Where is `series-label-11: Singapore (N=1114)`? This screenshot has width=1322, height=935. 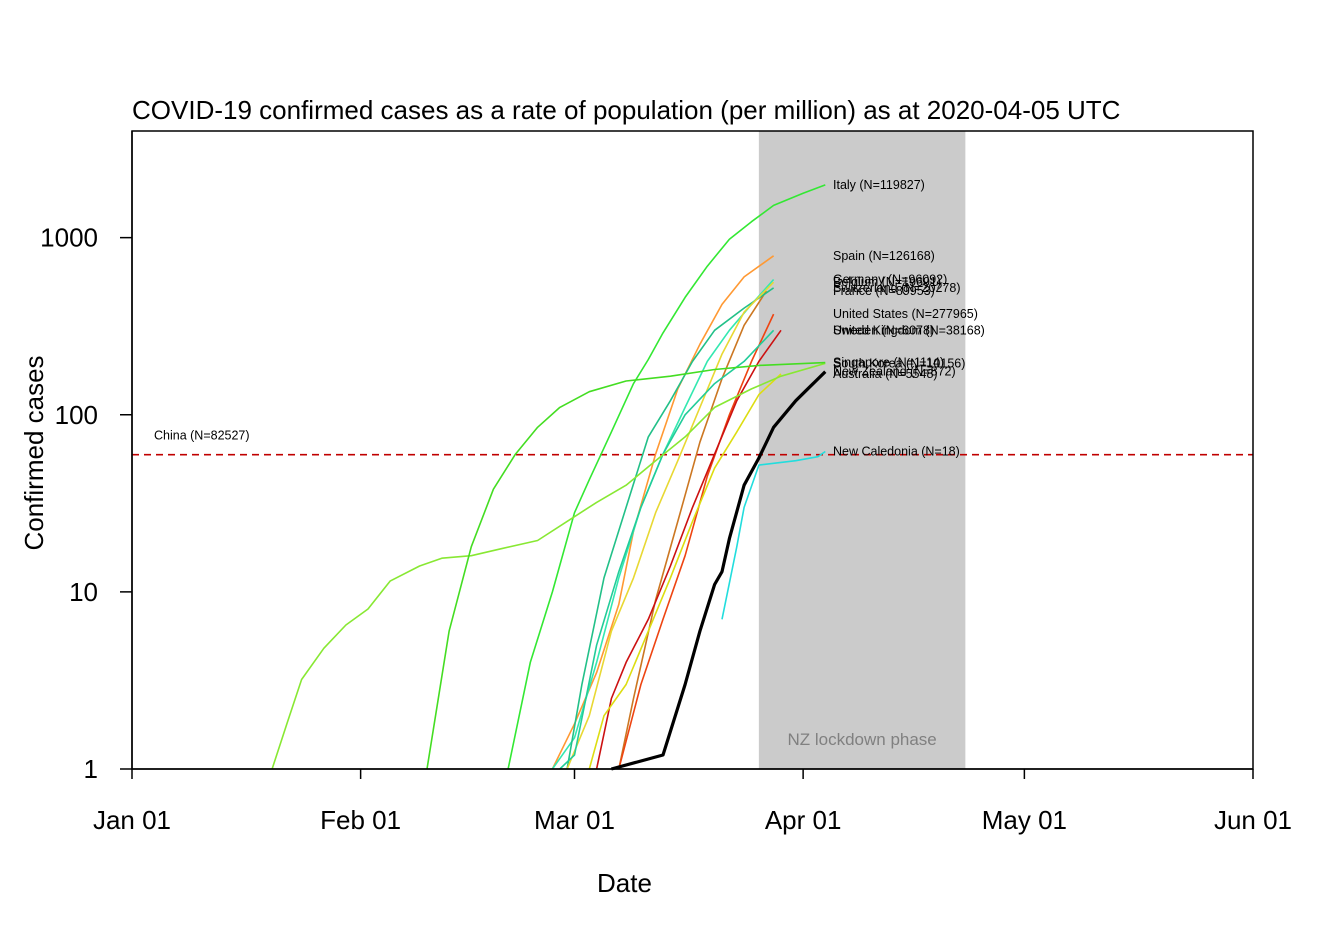
series-label-11: Singapore (N=1114) is located at coordinates (888, 363).